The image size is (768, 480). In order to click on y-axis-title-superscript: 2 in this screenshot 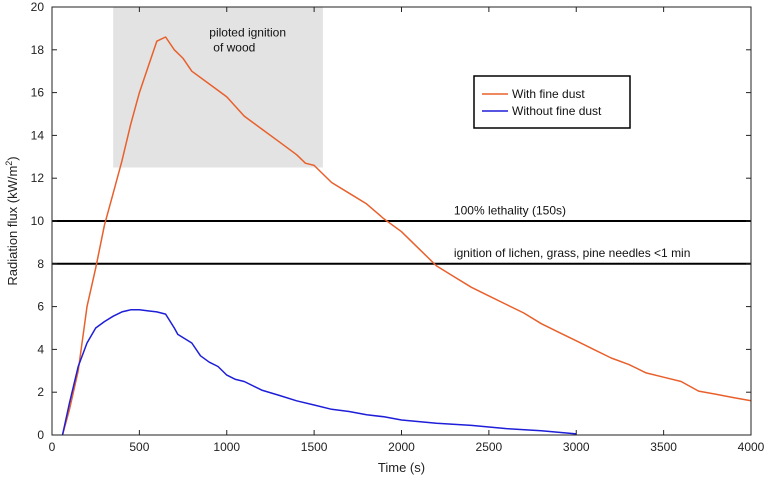, I will do `click(9, 163)`.